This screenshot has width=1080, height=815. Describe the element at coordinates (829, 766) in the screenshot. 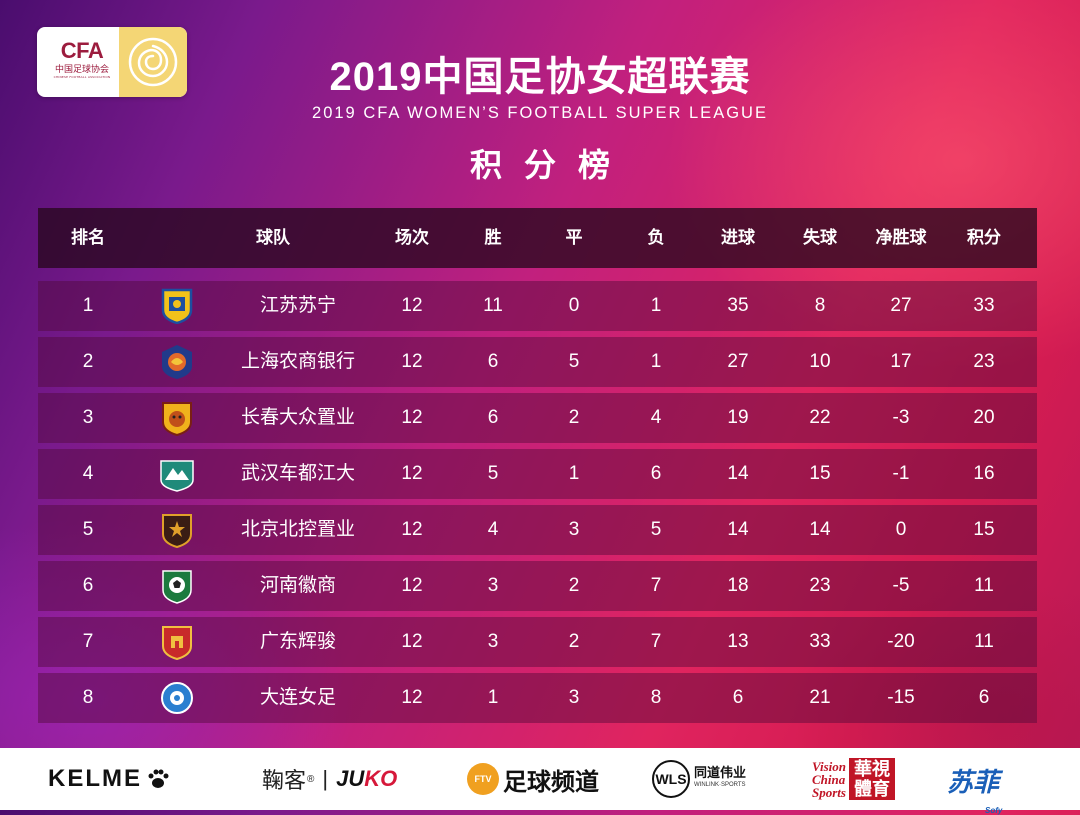

I see `vision-line-1: Vision` at that location.